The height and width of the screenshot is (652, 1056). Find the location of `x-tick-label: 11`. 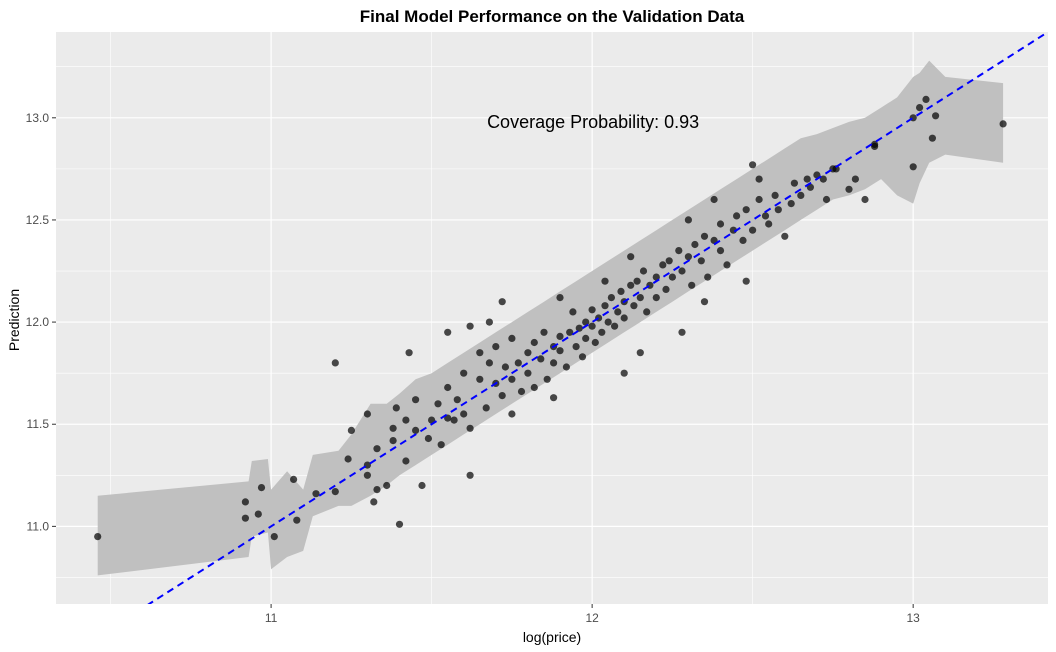

x-tick-label: 11 is located at coordinates (271, 618).